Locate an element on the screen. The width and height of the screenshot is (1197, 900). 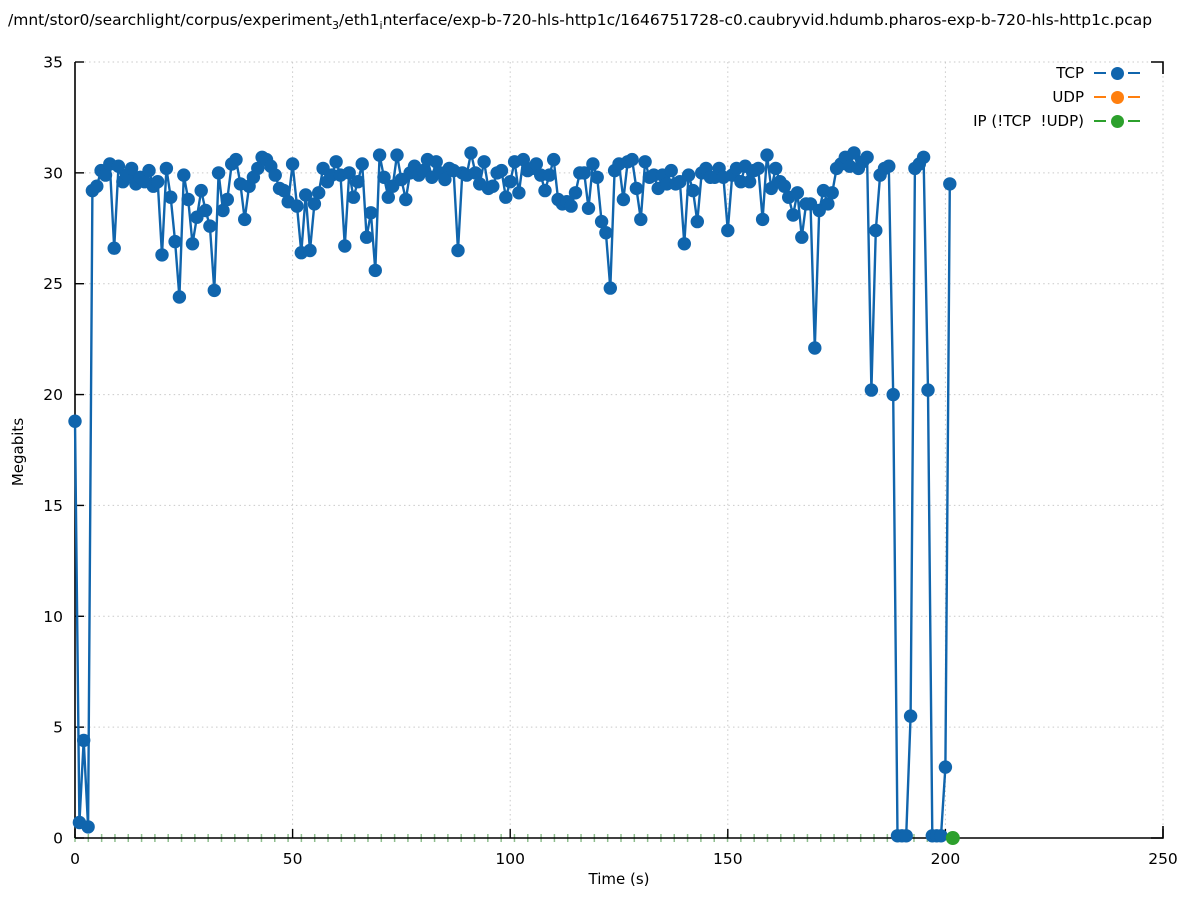
legend-row-tcp: TCP is located at coordinates (1056, 73).